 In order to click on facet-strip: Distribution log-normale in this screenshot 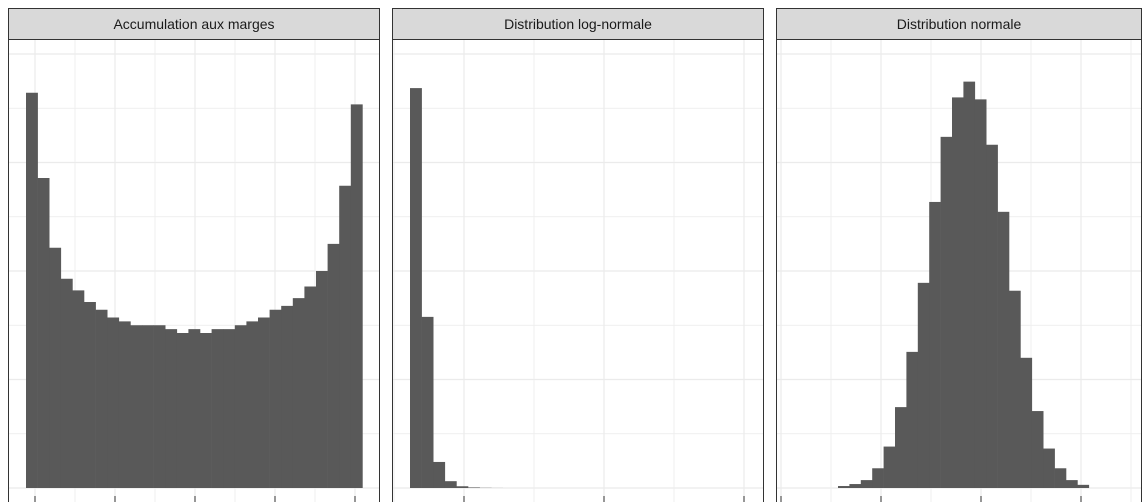, I will do `click(578, 24)`.